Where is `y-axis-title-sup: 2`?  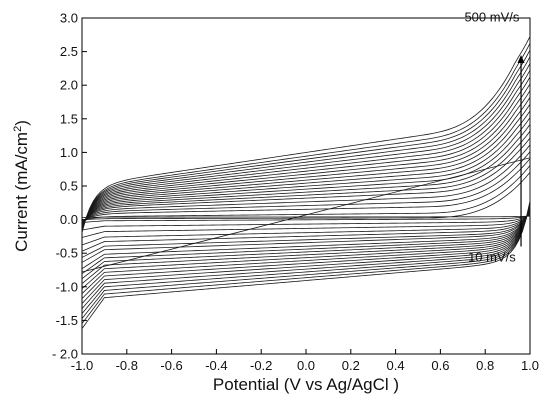 y-axis-title-sup: 2 is located at coordinates (18, 129).